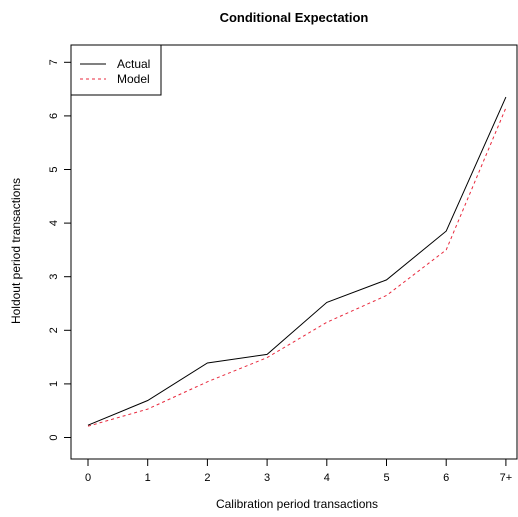 The width and height of the screenshot is (518, 517). I want to click on x-axis-label: Calibration period transactions, so click(297, 504).